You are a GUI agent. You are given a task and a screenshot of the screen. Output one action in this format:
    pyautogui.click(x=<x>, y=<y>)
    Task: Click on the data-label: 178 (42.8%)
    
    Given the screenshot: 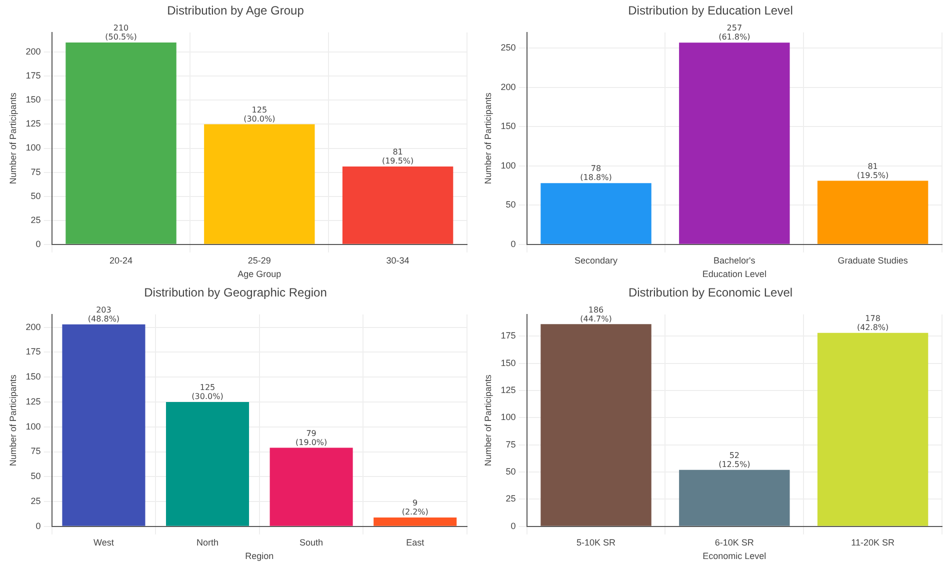 What is the action you would take?
    pyautogui.click(x=872, y=323)
    